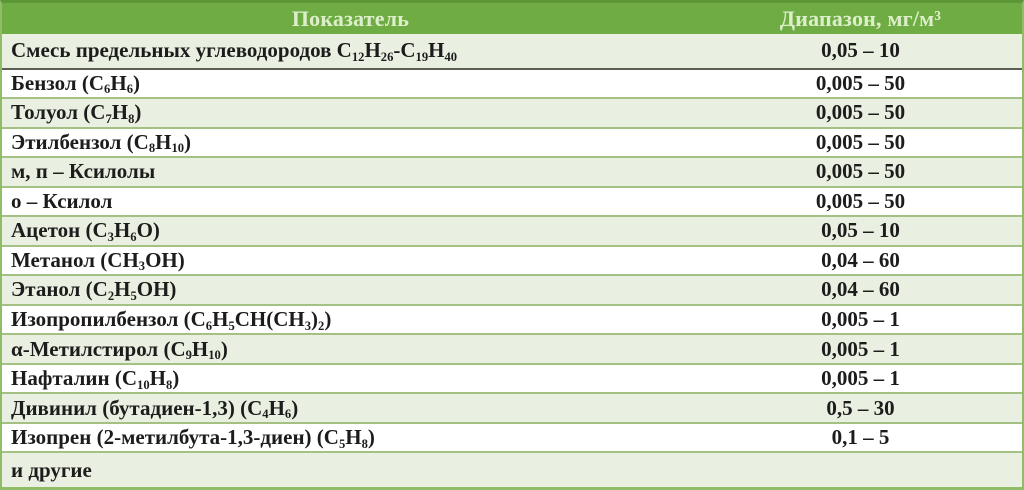 The image size is (1024, 490). Describe the element at coordinates (101, 142) in the screenshot. I see `indicator-cell: Этилбензол (C8H10)` at that location.